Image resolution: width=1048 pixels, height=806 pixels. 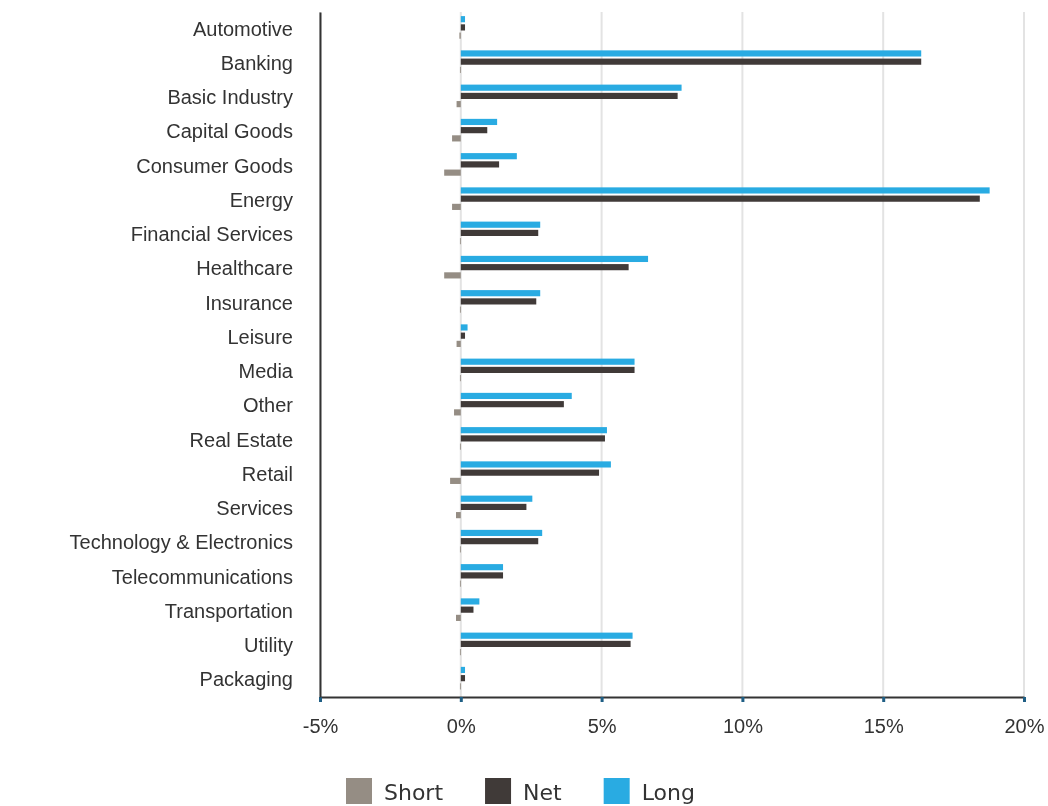 I want to click on x-tick-label: 5%, so click(x=602, y=726).